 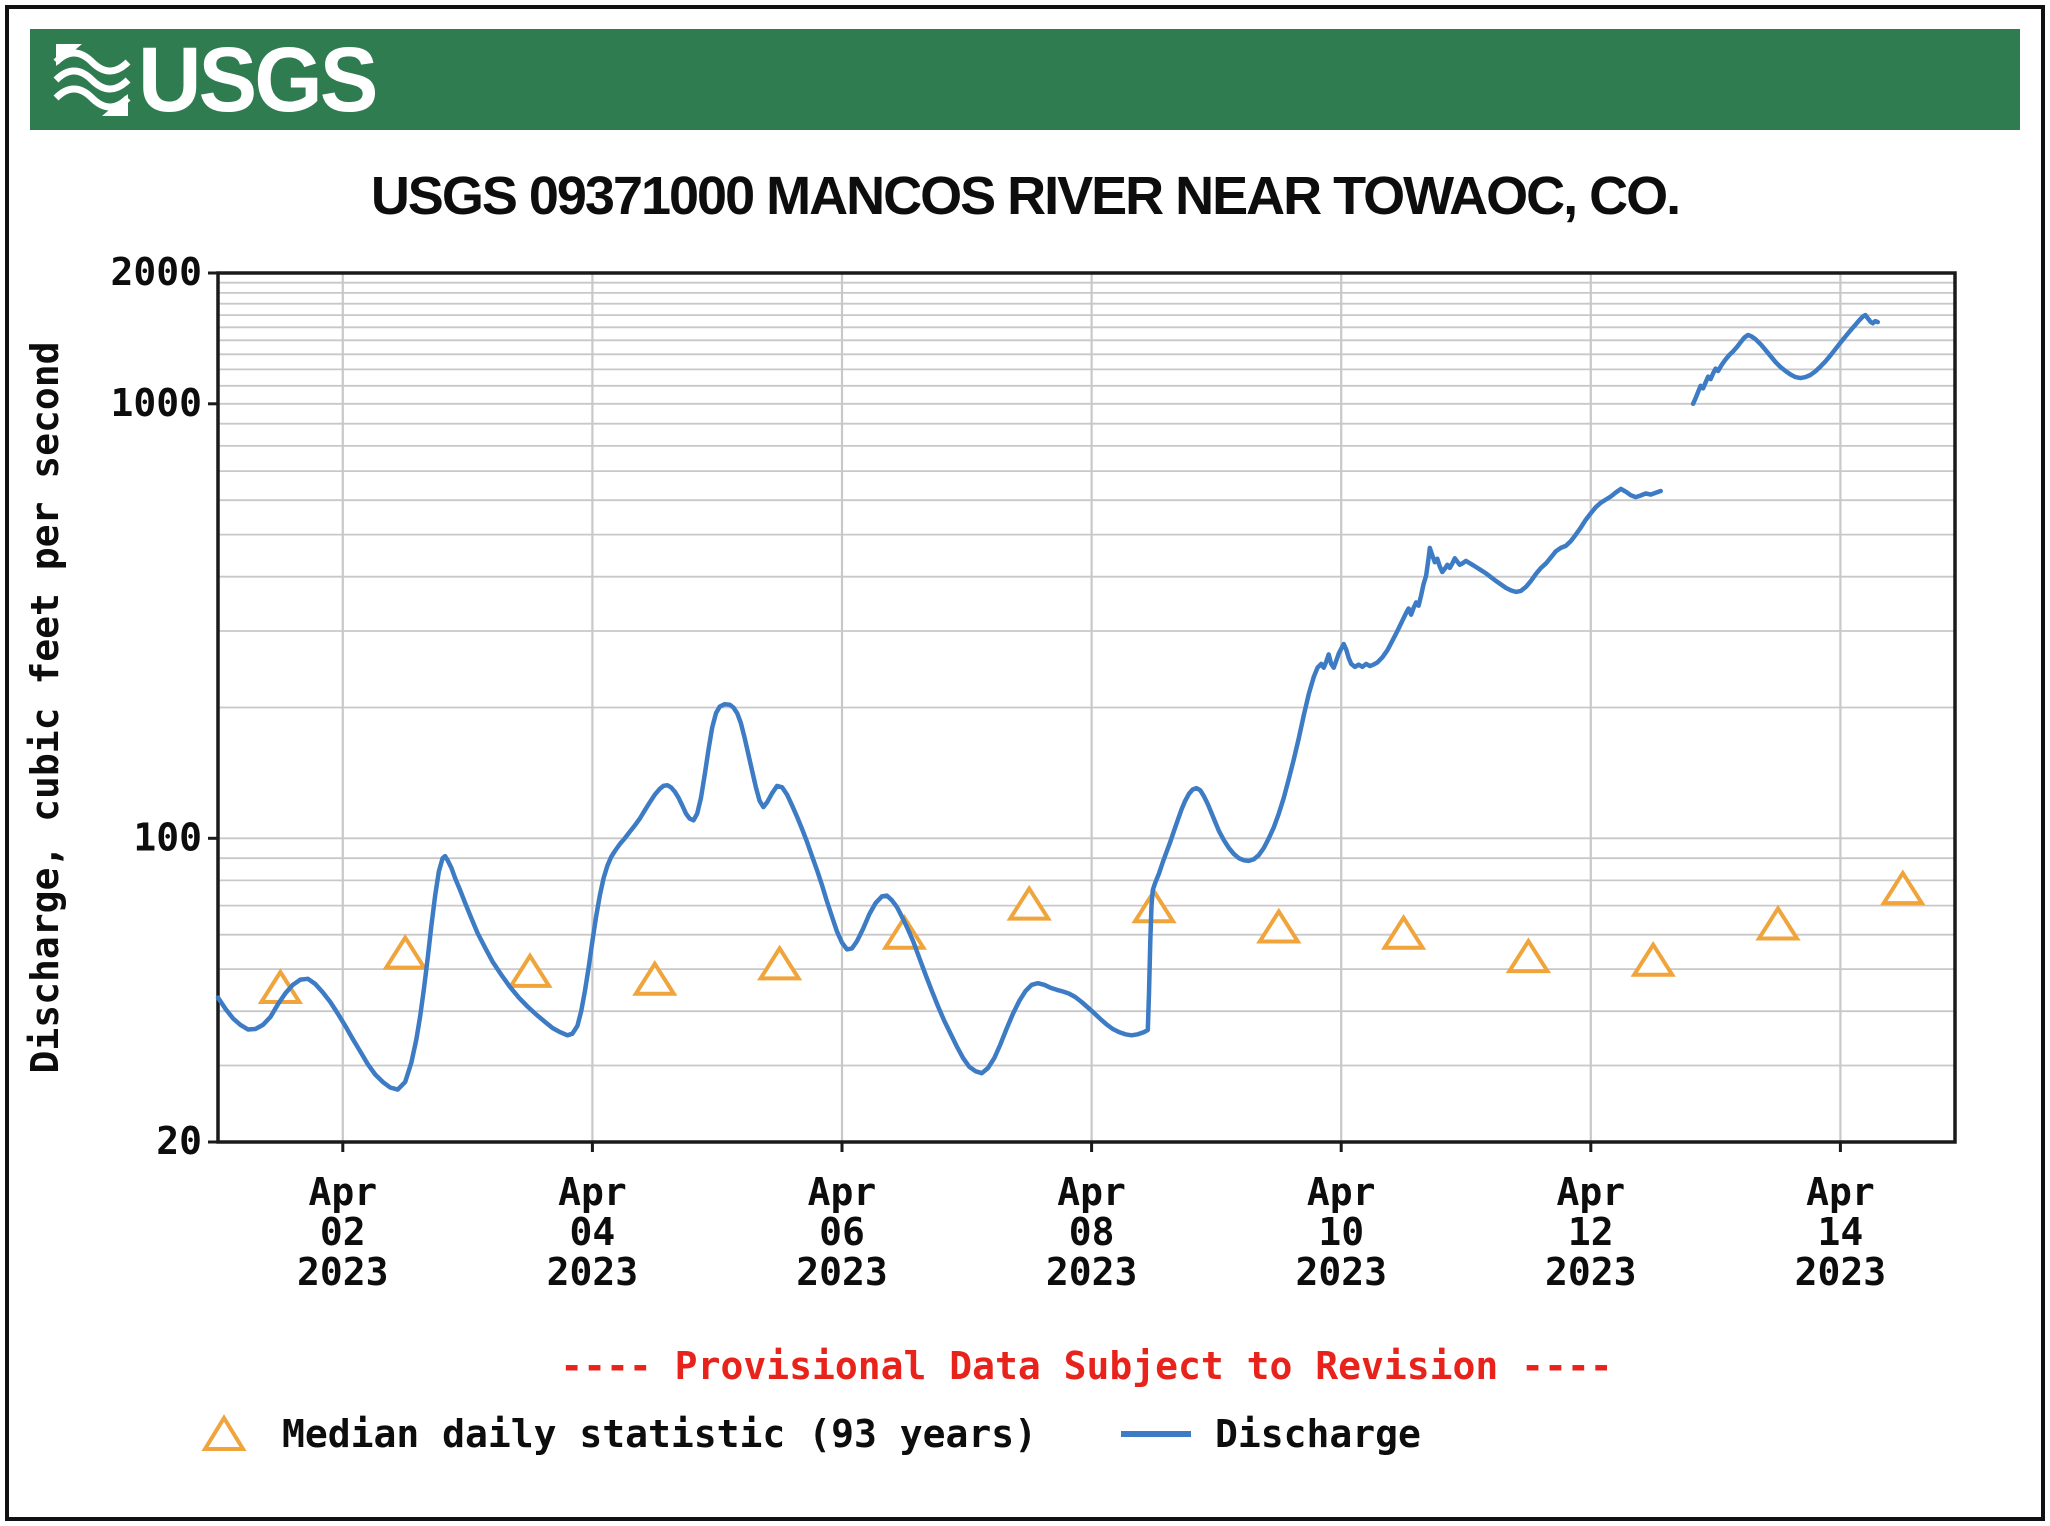 I want to click on usgs-header-bar: USGS, so click(x=1025, y=79).